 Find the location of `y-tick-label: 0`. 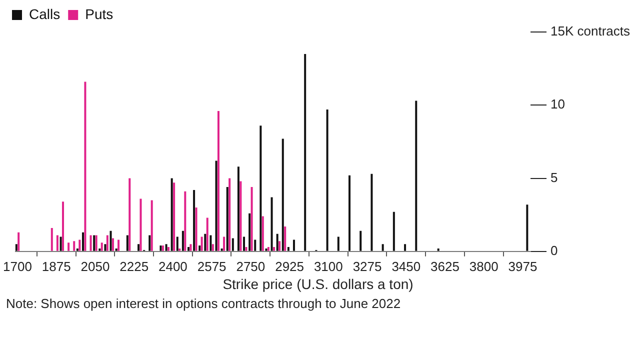

y-tick-label: 0 is located at coordinates (554, 250).